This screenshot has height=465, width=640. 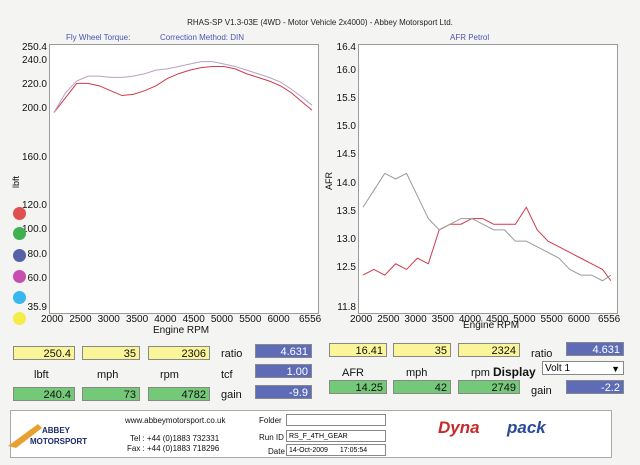 I want to click on logo-shape: ABBEY MOTORSPORT, so click(x=47, y=436).